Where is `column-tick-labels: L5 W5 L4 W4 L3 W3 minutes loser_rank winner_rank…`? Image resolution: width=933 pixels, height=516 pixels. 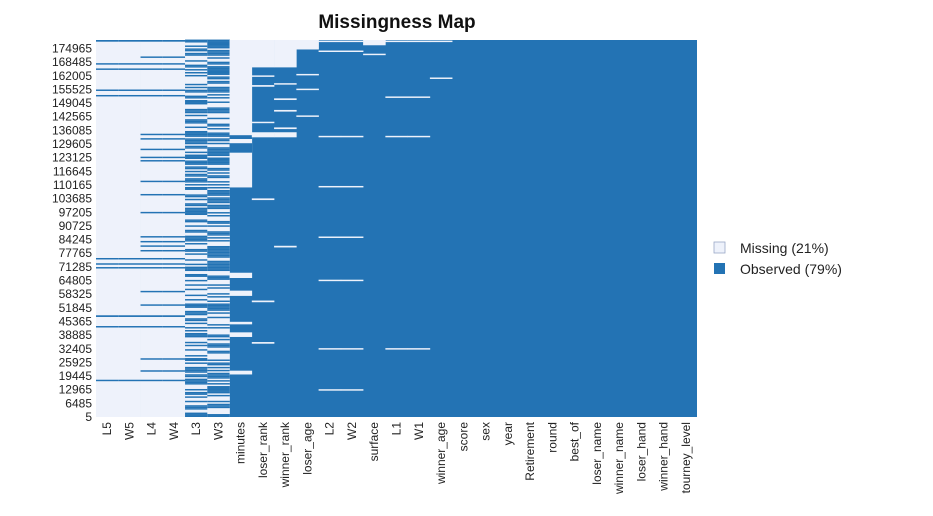 column-tick-labels: L5 W5 L4 W4 L3 W3 minutes loser_rank winner_rank… is located at coordinates (396, 458).